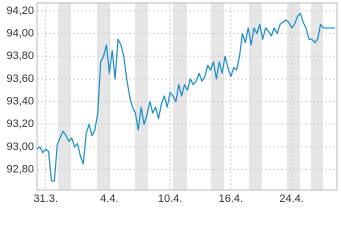 The image size is (341, 240). What do you see at coordinates (20, 124) in the screenshot?
I see `y-tick-label: 93,20` at bounding box center [20, 124].